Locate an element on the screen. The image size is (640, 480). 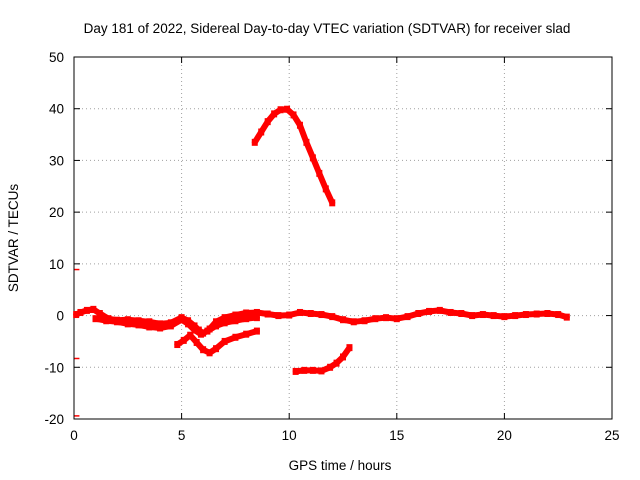
y-tick-label: 20 is located at coordinates (56, 212).